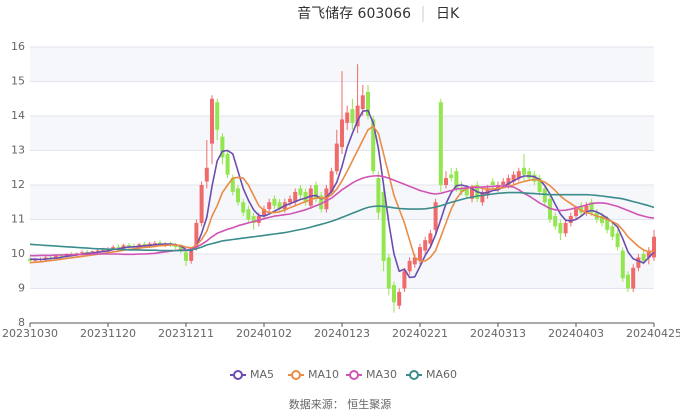 This screenshot has width=680, height=413. Describe the element at coordinates (340, 404) in the screenshot. I see `source-note: 数据来源： 恒生聚源` at that location.